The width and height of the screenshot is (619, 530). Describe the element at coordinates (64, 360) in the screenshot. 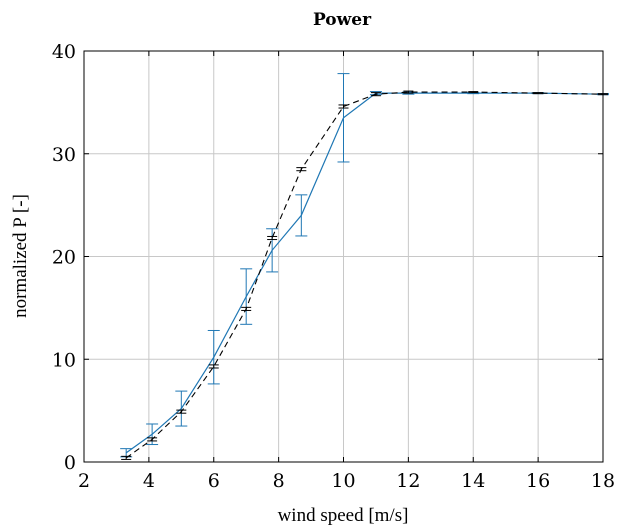

I see `y-tick-label: 10` at that location.